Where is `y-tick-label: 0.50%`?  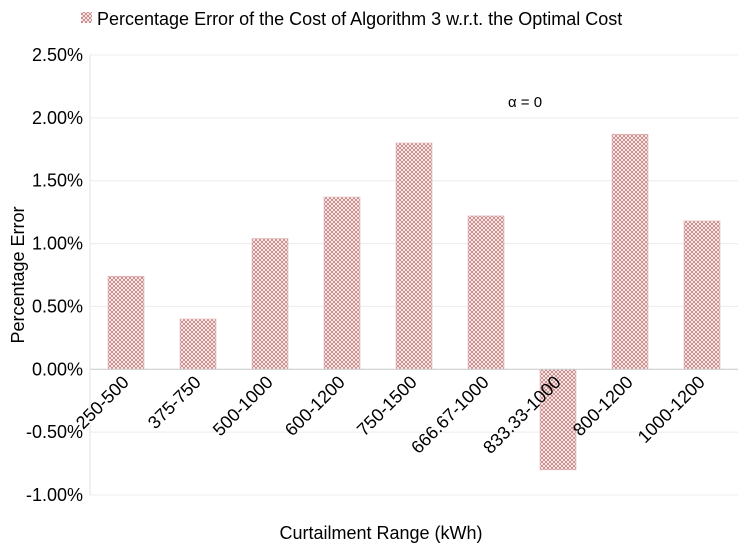
y-tick-label: 0.50% is located at coordinates (57, 306).